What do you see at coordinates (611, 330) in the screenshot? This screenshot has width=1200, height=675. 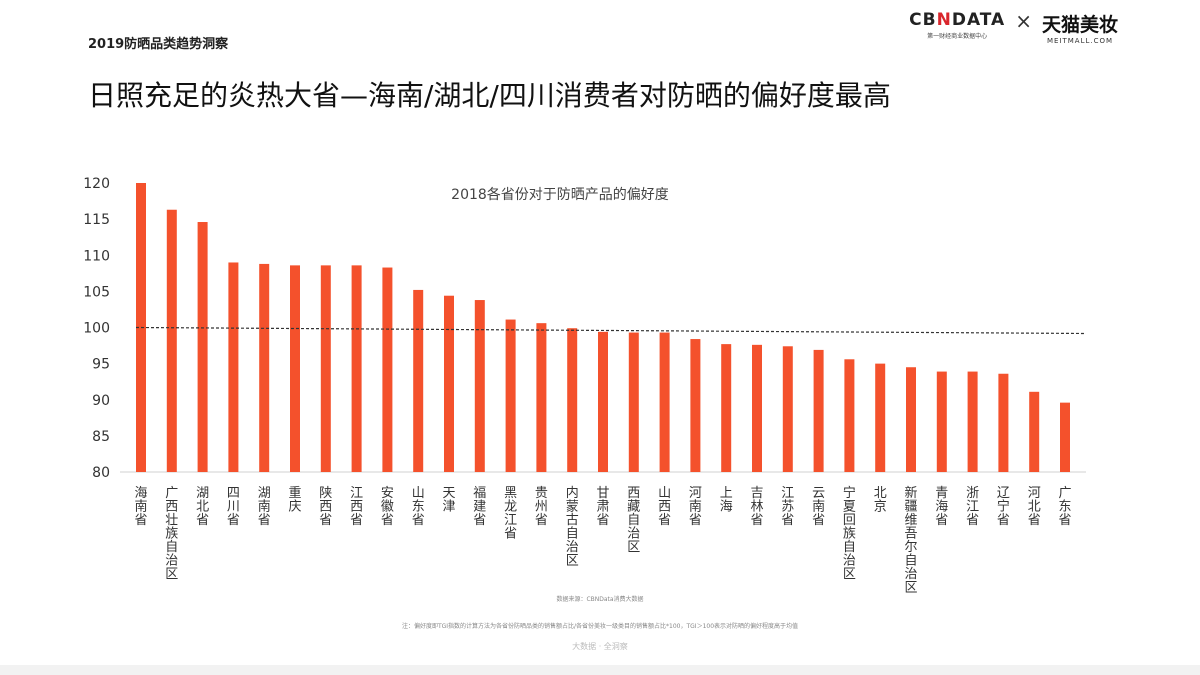 I see `reference-line` at bounding box center [611, 330].